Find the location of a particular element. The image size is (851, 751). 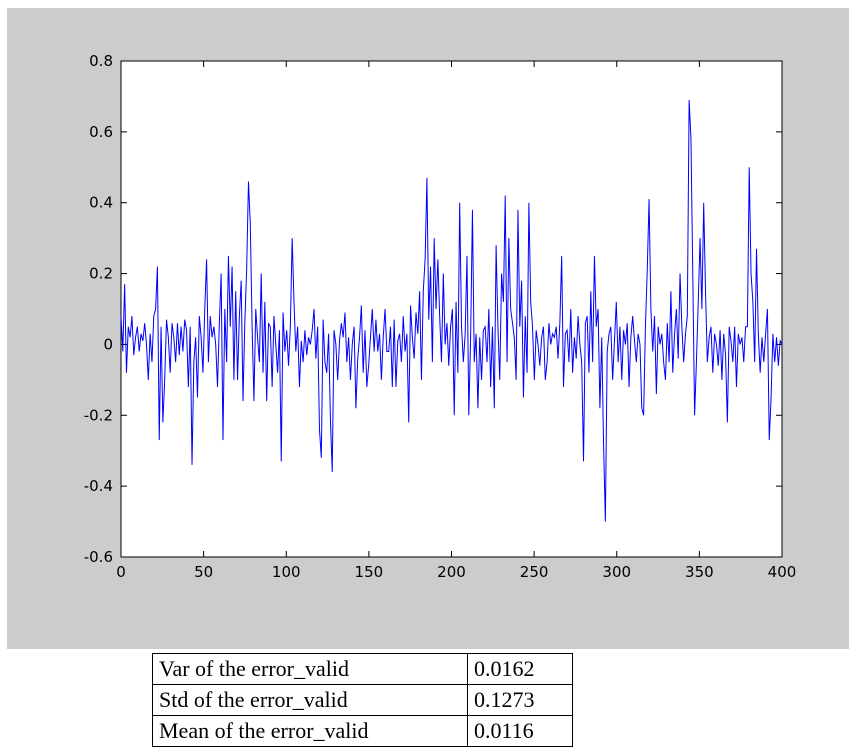

stat-value-mean: 0.0116 is located at coordinates (520, 731).